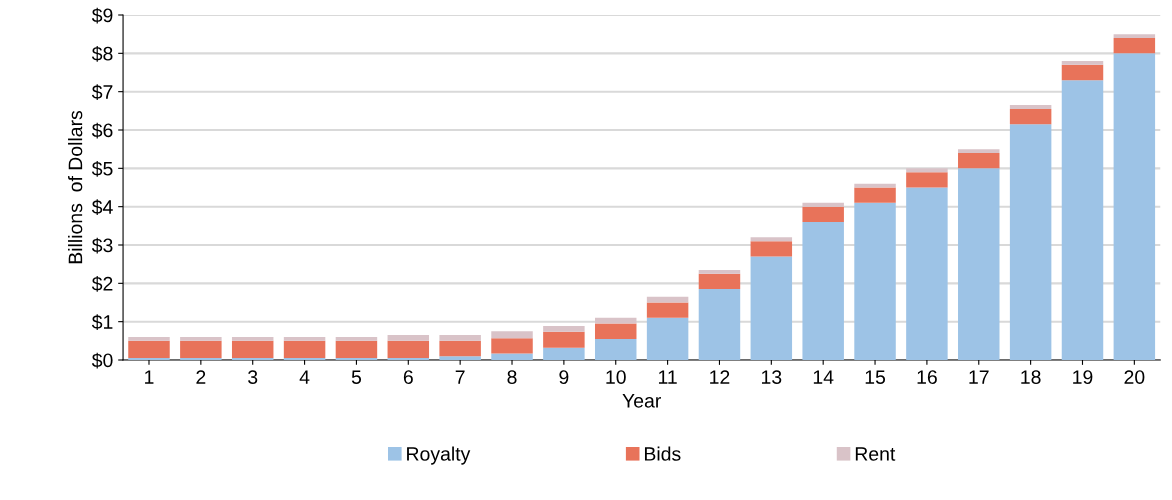 The width and height of the screenshot is (1172, 500). Describe the element at coordinates (102, 245) in the screenshot. I see `y-tick-label: $3` at that location.